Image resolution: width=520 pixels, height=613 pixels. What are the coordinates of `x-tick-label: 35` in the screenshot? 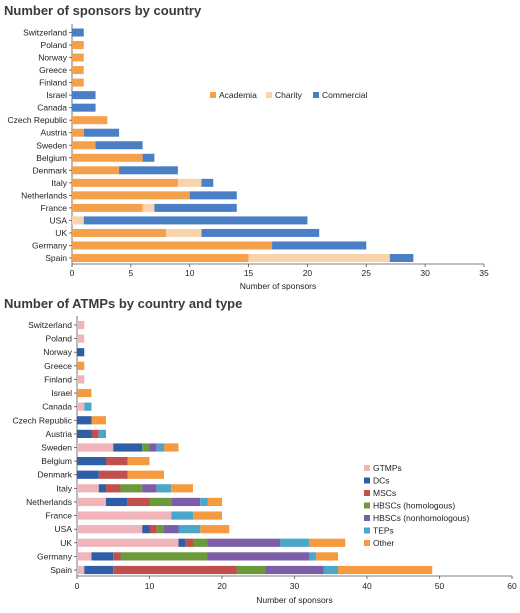 It's located at (484, 273).